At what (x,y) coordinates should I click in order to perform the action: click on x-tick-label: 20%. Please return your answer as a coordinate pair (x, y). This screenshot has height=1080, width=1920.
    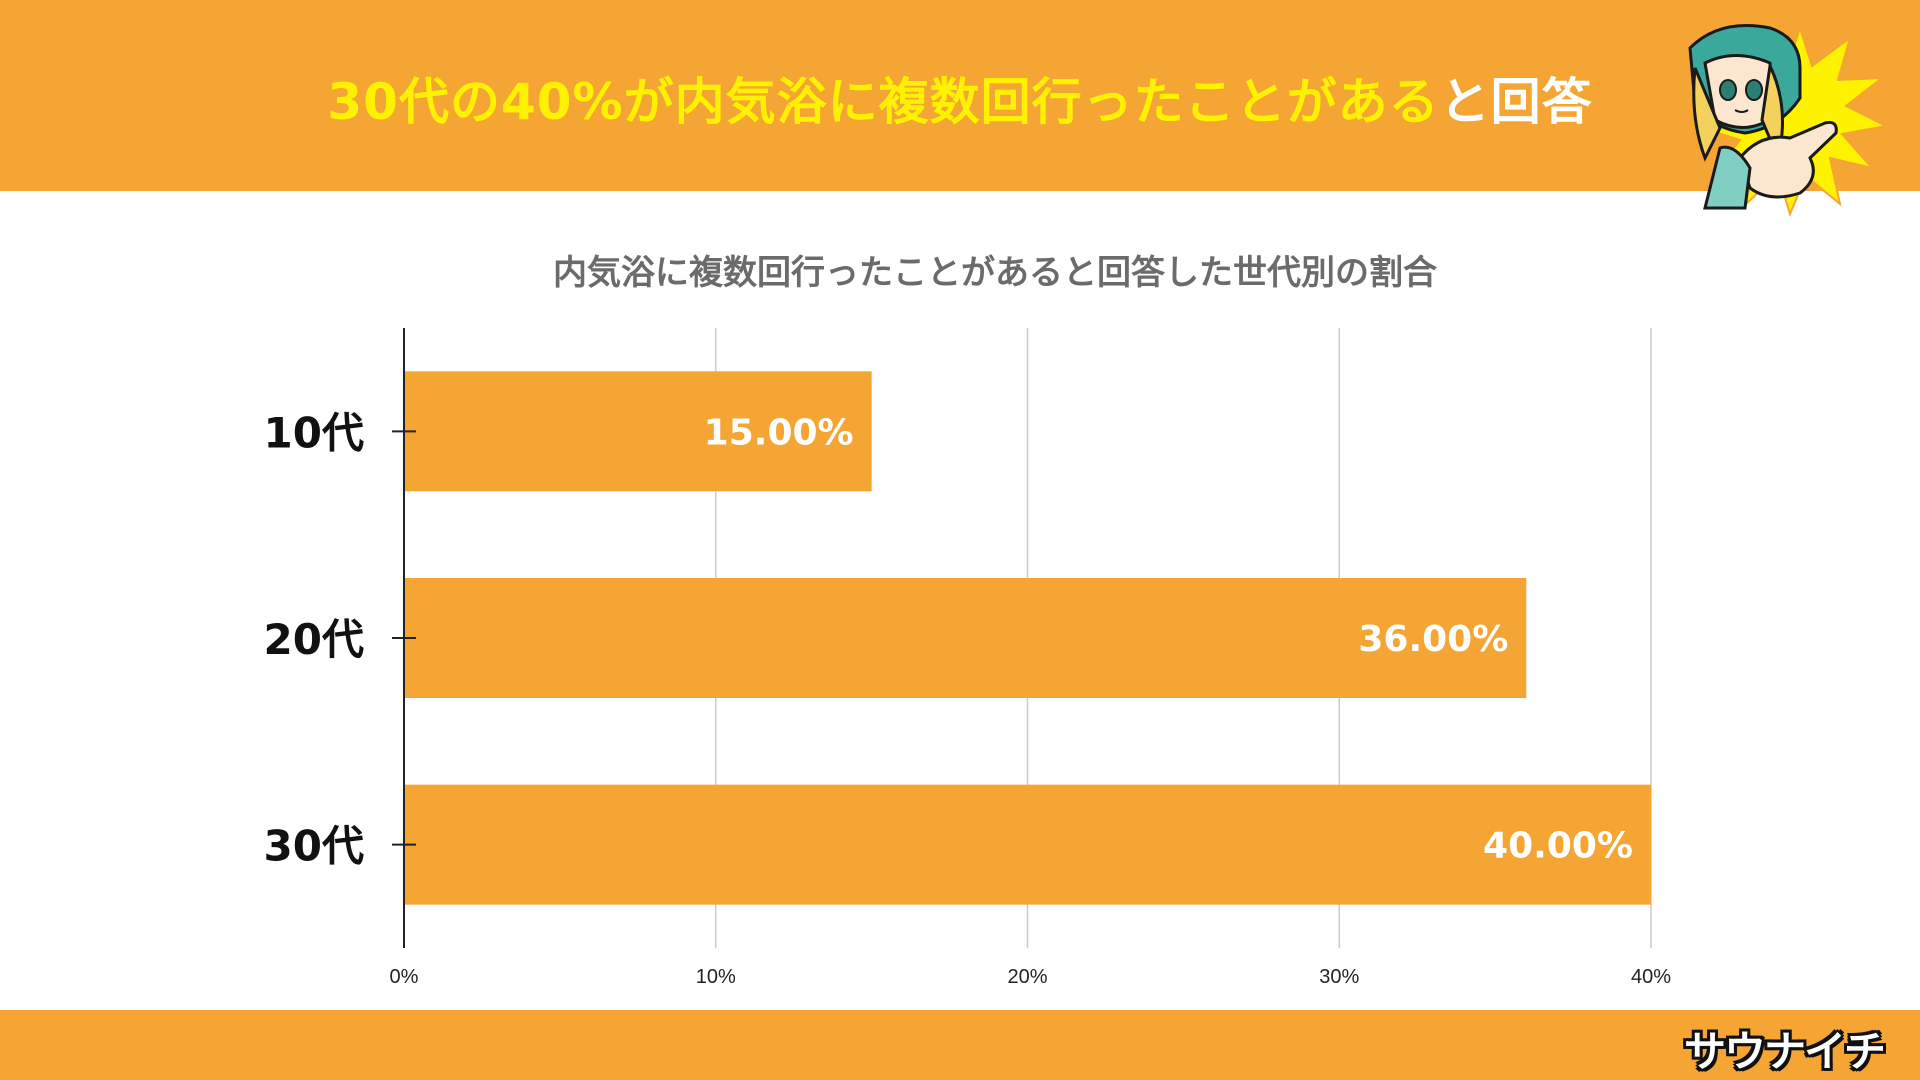
    Looking at the image, I should click on (1027, 977).